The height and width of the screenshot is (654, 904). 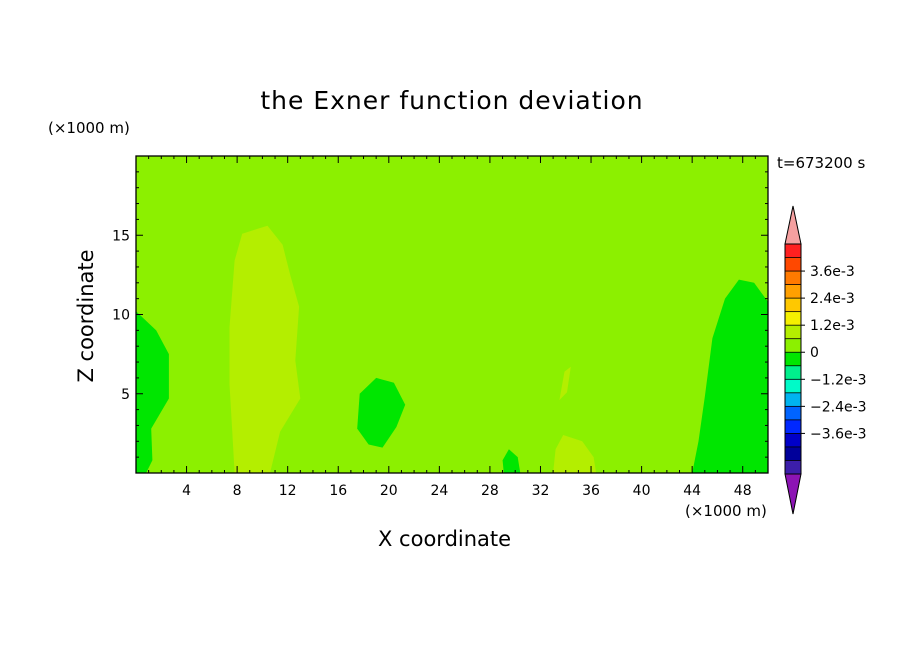 I want to click on x-tick-label: 48, so click(x=743, y=491).